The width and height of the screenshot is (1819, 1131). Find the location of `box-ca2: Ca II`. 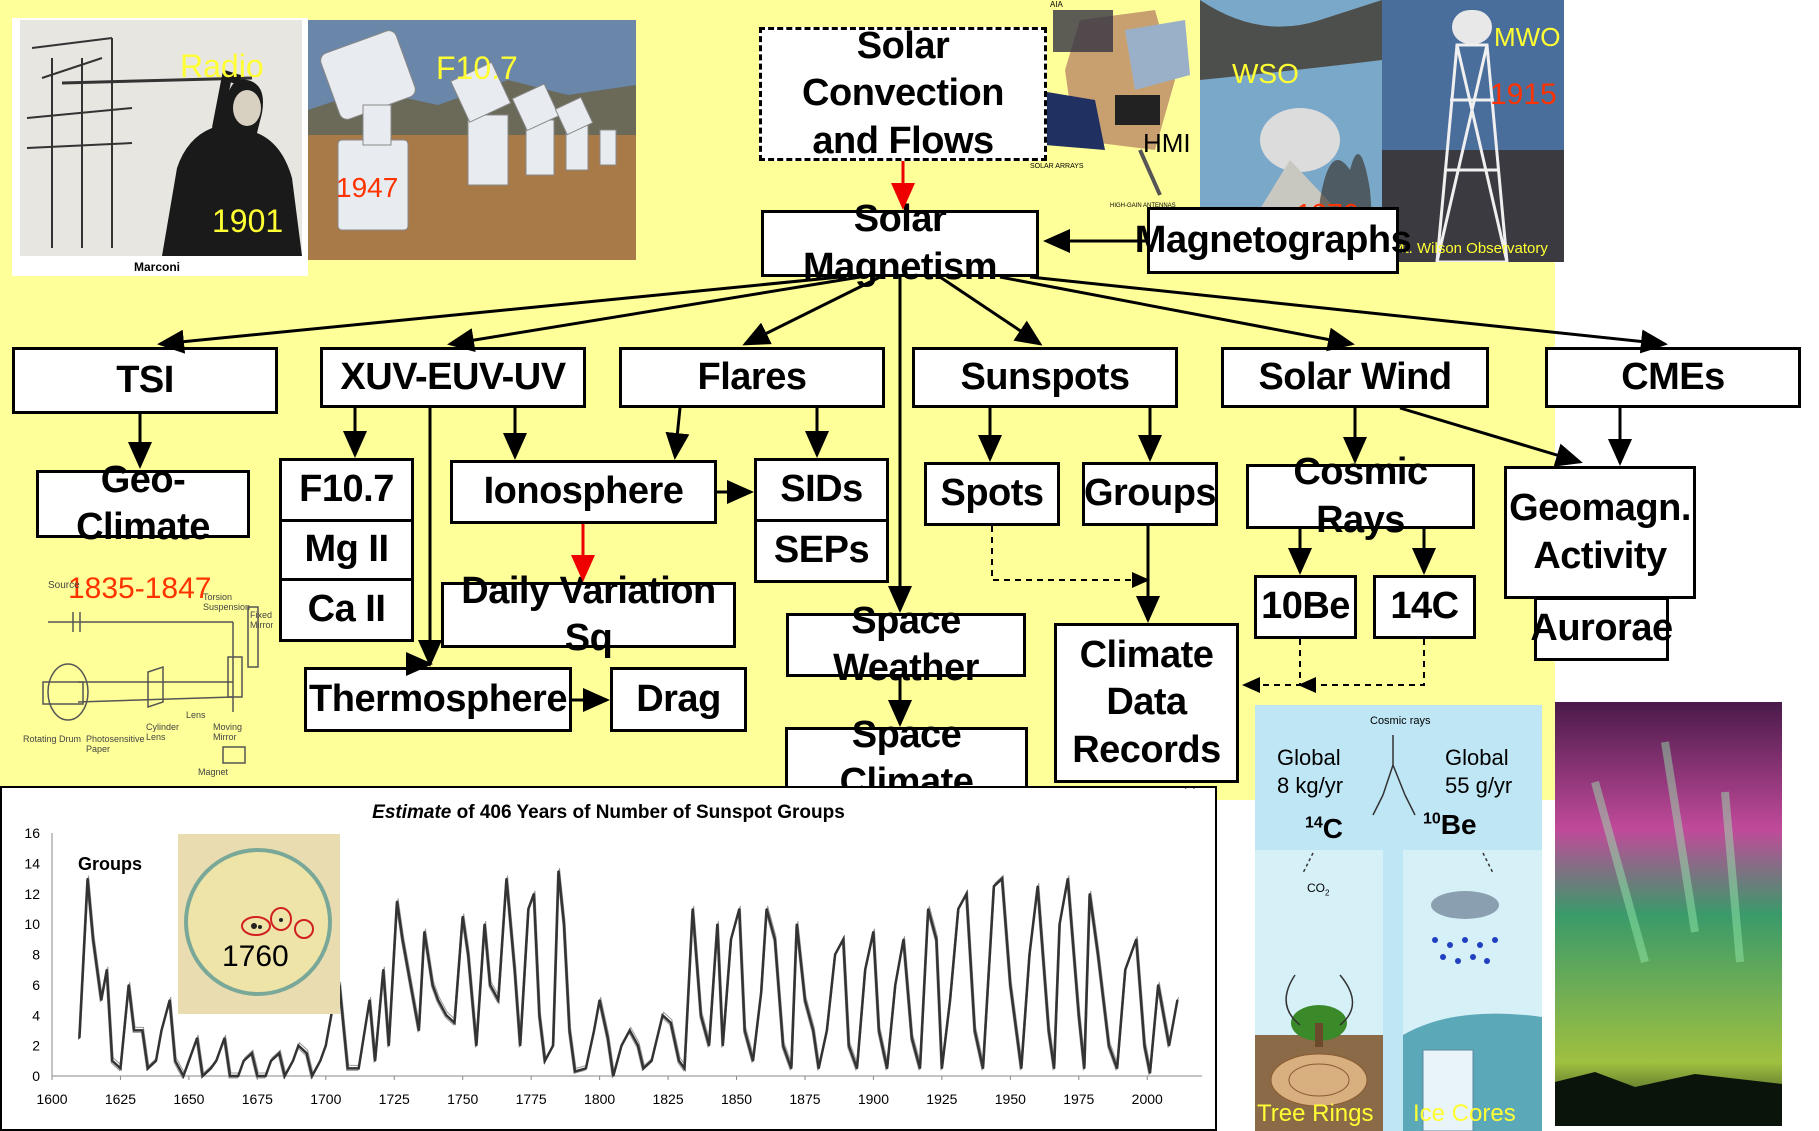

box-ca2: Ca II is located at coordinates (346, 610).